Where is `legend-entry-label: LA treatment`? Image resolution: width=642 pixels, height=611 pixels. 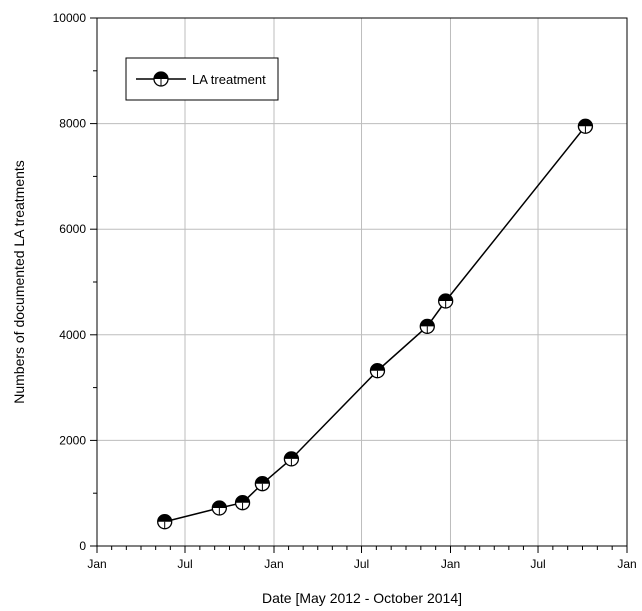
legend-entry-label: LA treatment is located at coordinates (229, 79).